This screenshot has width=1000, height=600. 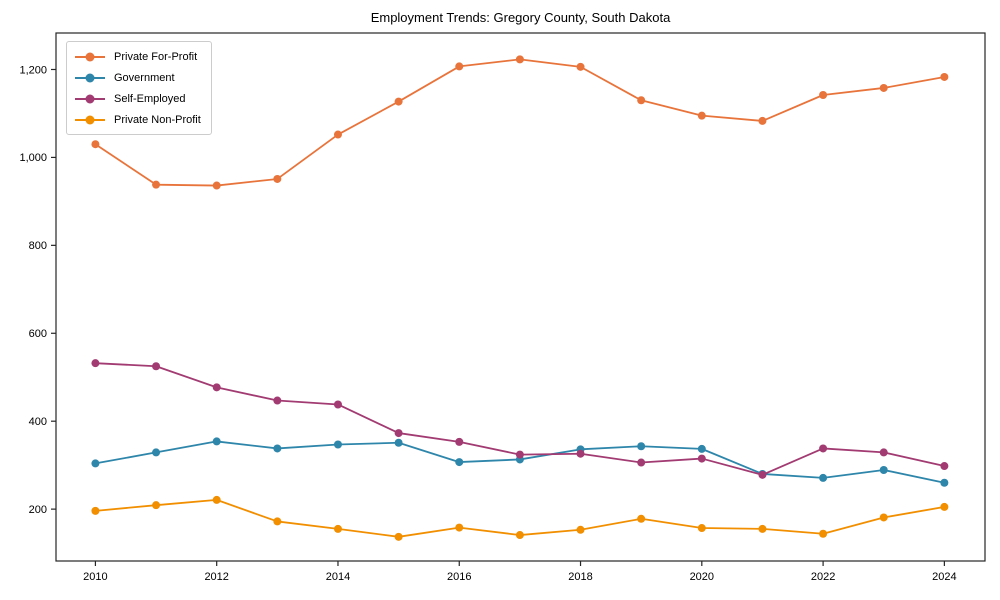 I want to click on y-axis: 200 400 600 800 1,000 1,200, so click(x=37, y=290).